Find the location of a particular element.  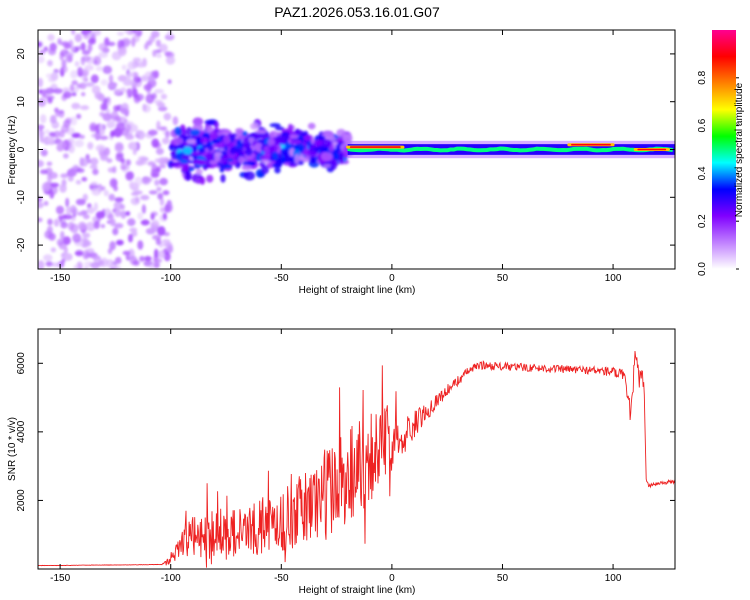

y-tick-label: -20 is located at coordinates (21, 244).